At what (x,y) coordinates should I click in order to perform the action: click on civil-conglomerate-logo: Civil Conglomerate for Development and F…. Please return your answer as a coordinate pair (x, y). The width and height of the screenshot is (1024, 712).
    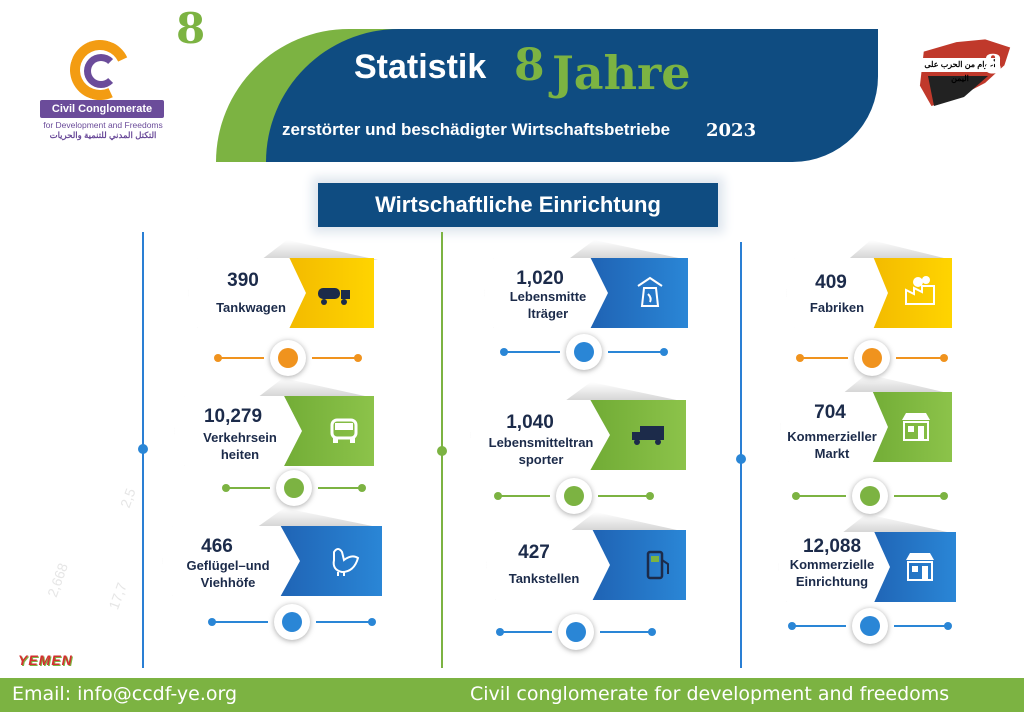
    Looking at the image, I should click on (103, 85).